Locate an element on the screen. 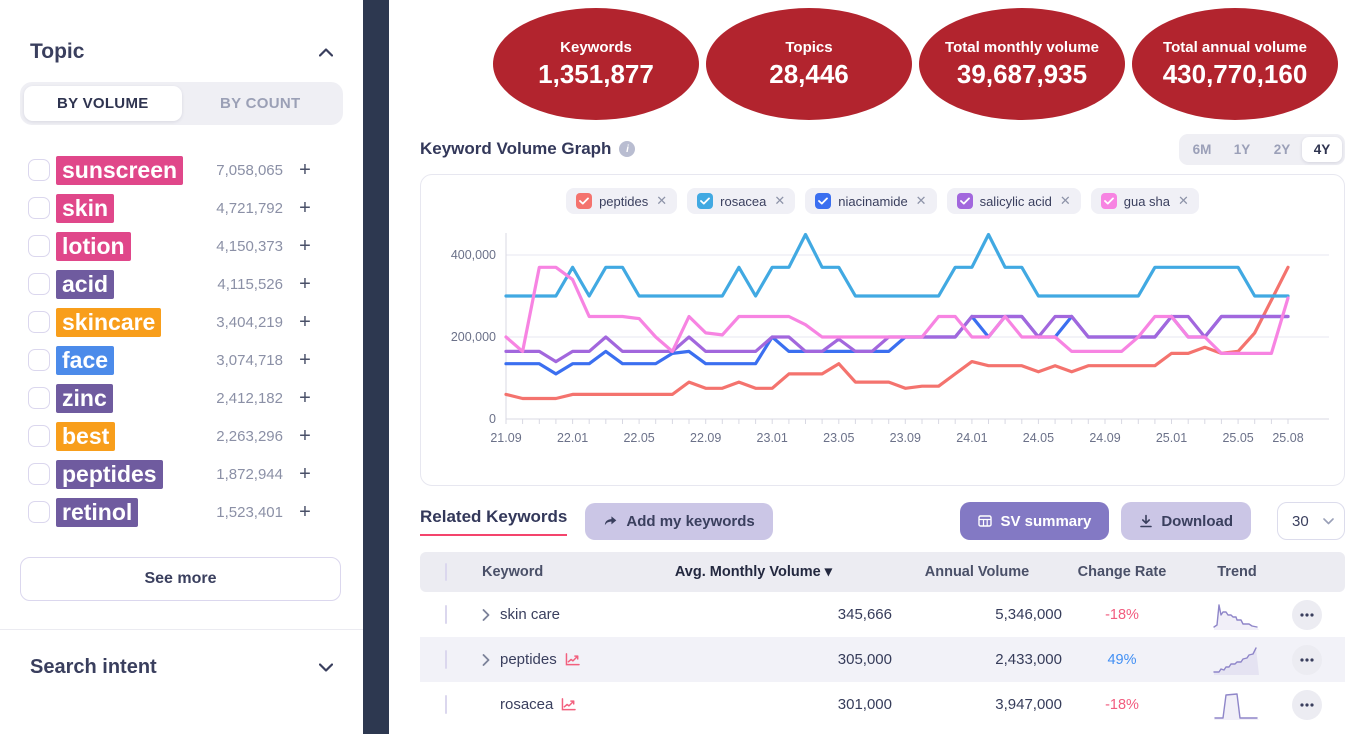  chevron-up-icon is located at coordinates (326, 52).